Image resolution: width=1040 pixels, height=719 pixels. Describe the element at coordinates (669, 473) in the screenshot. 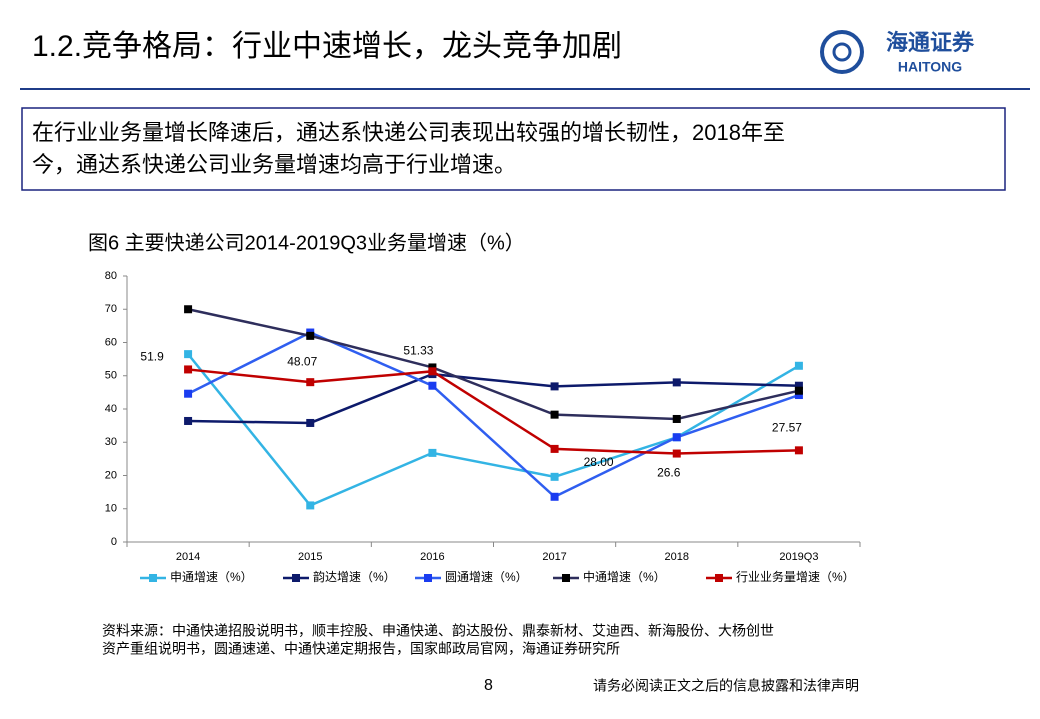

I see `data-label: 26.6` at that location.